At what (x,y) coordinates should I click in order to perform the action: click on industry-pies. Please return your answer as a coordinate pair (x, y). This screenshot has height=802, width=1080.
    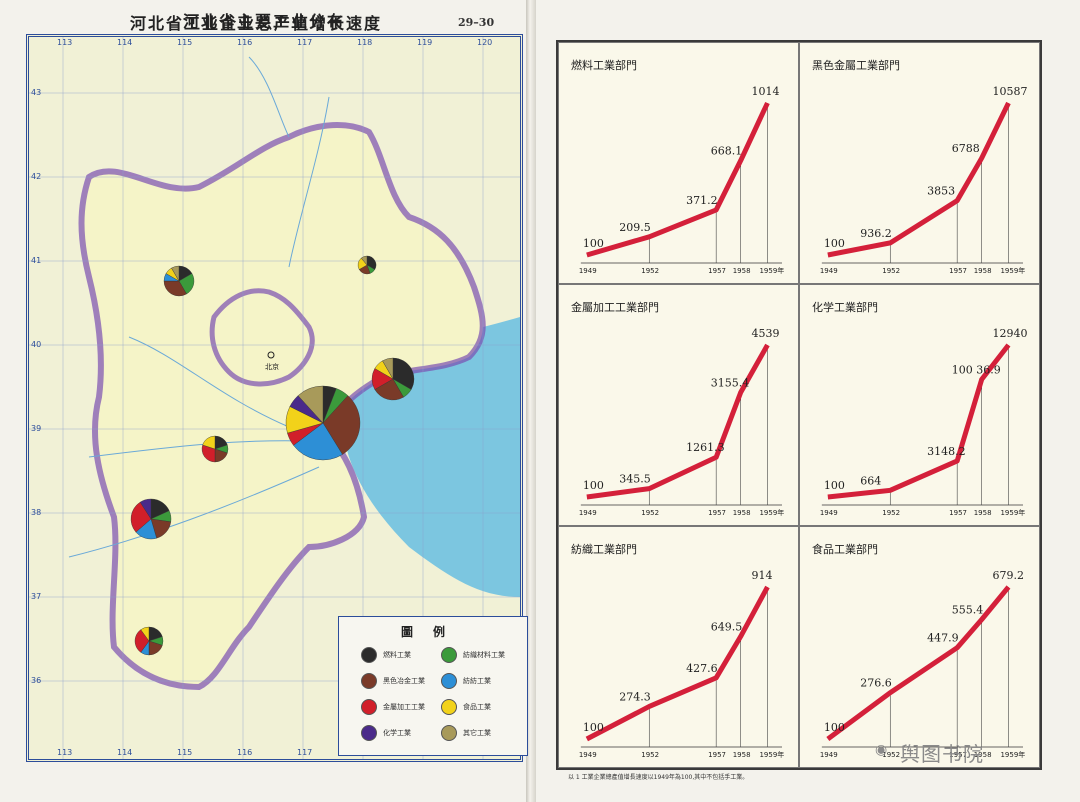
    Looking at the image, I should click on (272, 455).